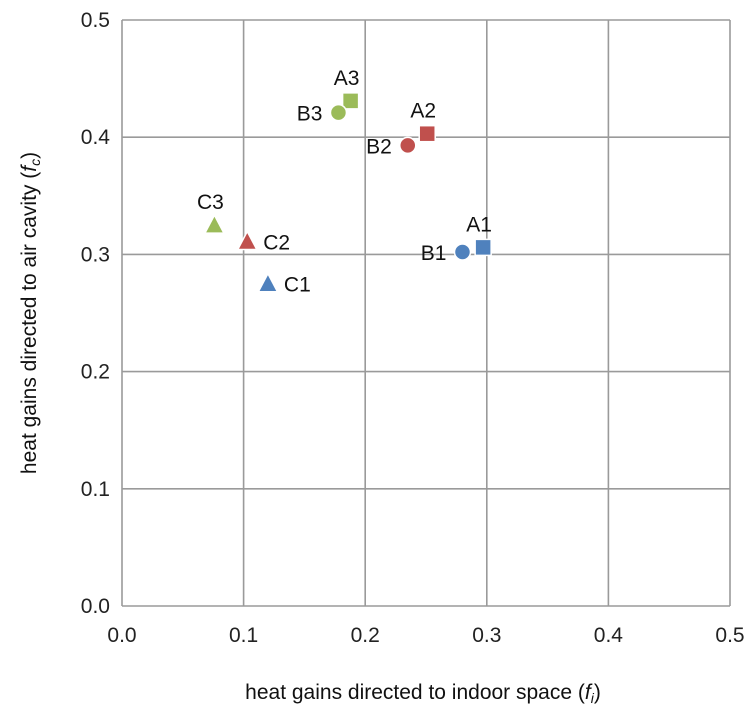 This screenshot has width=749, height=711. I want to click on x-tick-label: 0.1, so click(243, 635).